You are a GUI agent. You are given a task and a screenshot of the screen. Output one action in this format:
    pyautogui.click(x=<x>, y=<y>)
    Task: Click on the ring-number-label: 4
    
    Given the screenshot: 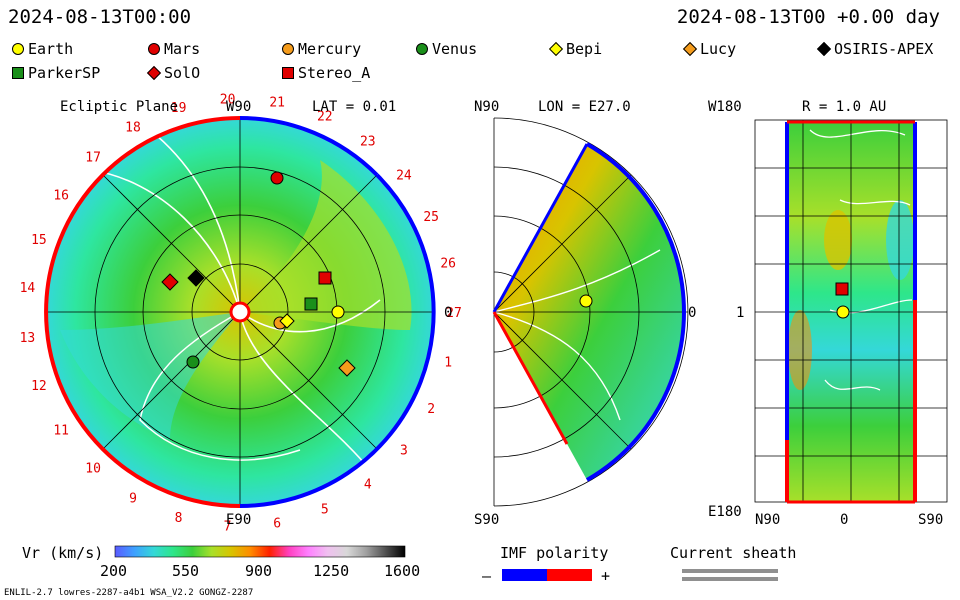 What is the action you would take?
    pyautogui.click(x=368, y=485)
    